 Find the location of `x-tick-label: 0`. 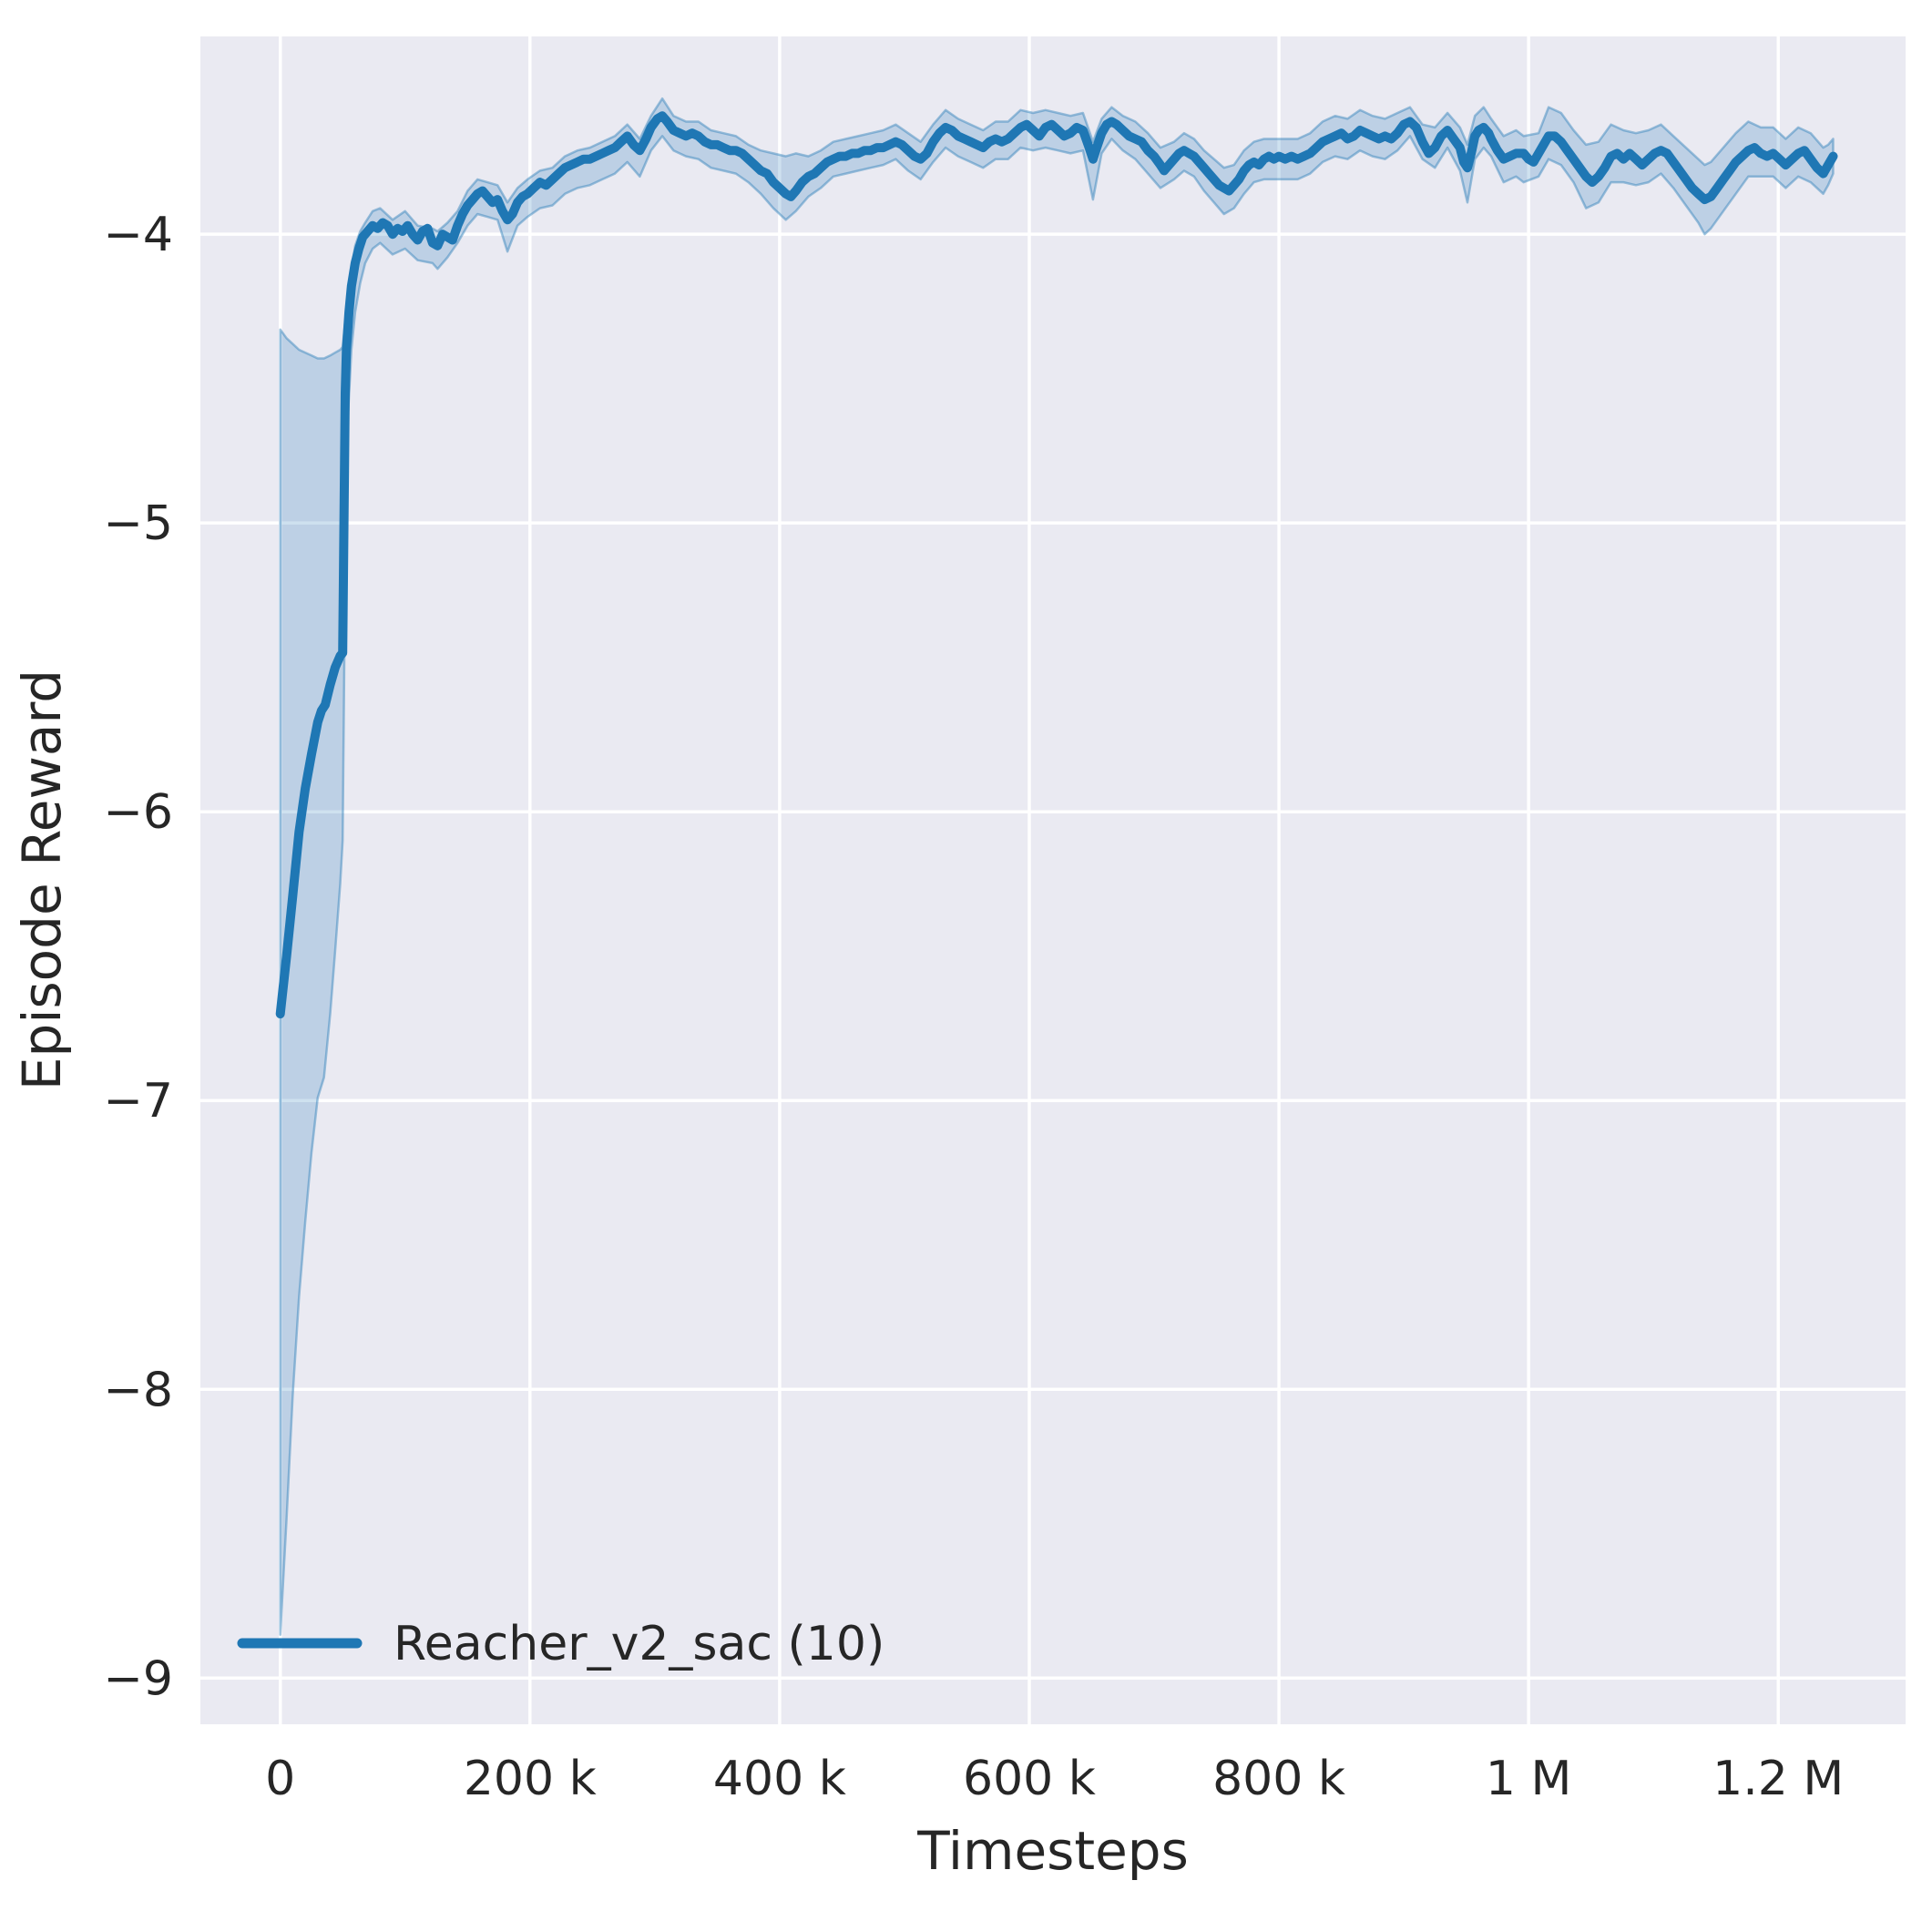

x-tick-label: 0 is located at coordinates (280, 1779).